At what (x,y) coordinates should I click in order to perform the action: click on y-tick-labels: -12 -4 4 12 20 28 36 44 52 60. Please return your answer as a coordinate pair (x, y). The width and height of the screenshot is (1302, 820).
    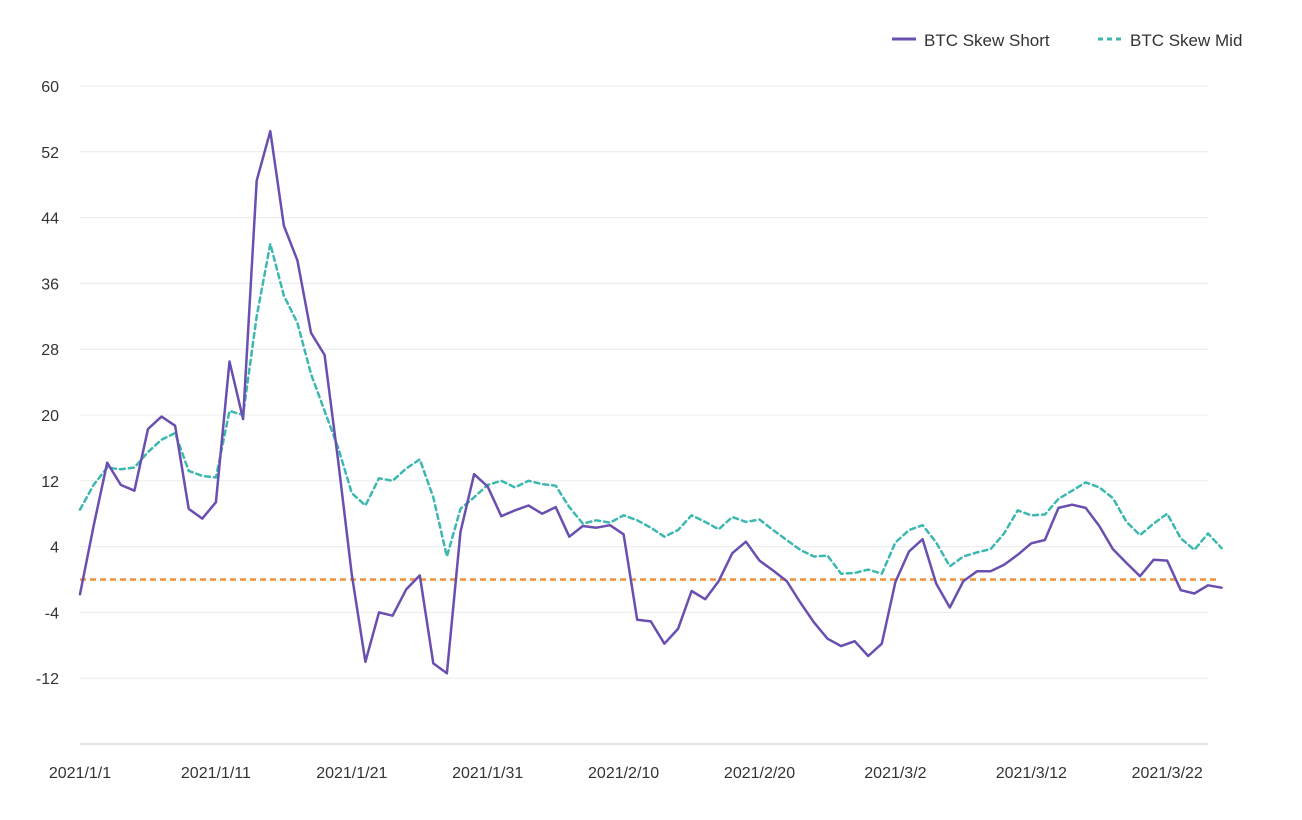
    Looking at the image, I should click on (47, 383).